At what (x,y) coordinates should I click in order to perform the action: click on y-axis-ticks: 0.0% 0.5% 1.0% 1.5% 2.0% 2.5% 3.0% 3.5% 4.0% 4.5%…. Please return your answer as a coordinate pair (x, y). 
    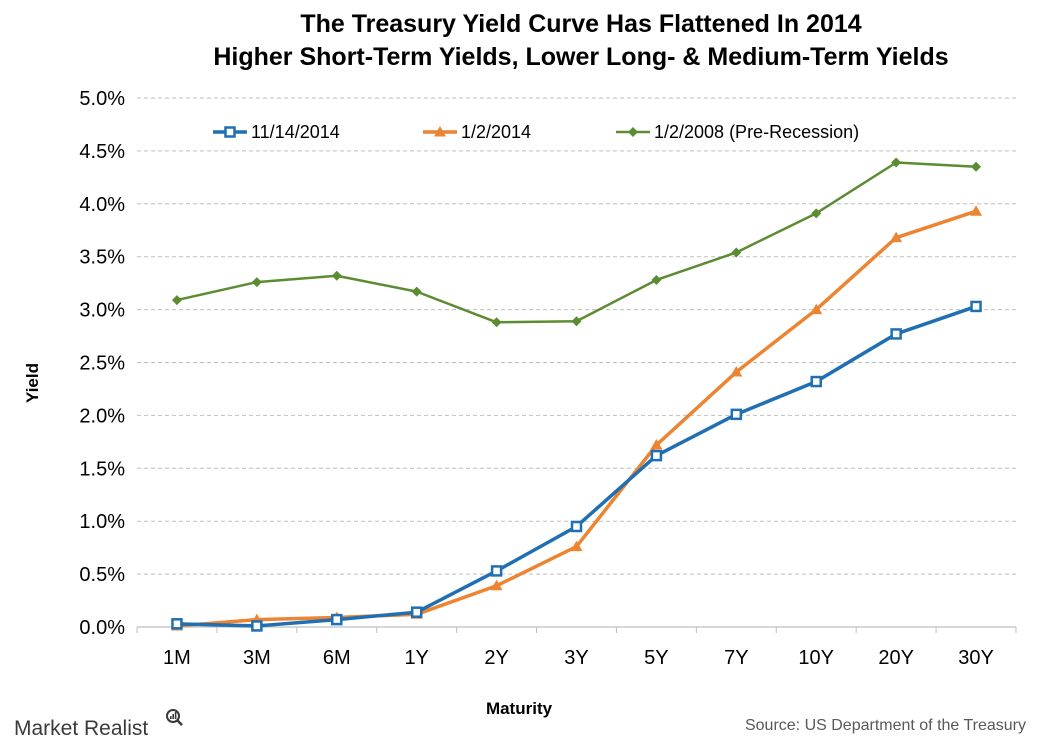
    Looking at the image, I should click on (102, 363).